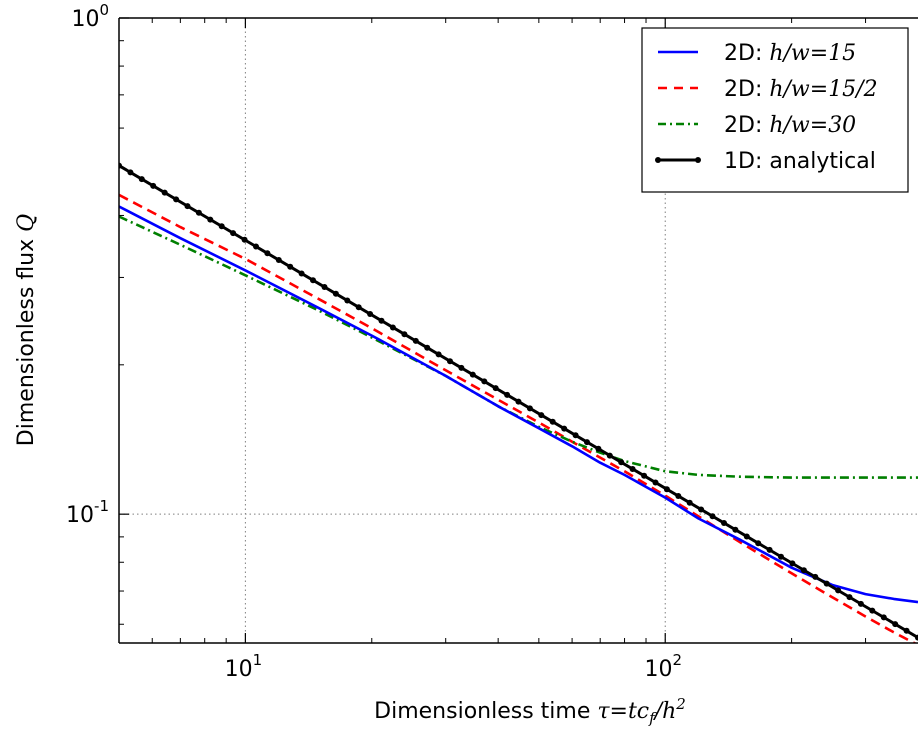 This screenshot has width=918, height=730. Describe the element at coordinates (26, 330) in the screenshot. I see `y-axis-label: Dimensionless flux Q` at that location.